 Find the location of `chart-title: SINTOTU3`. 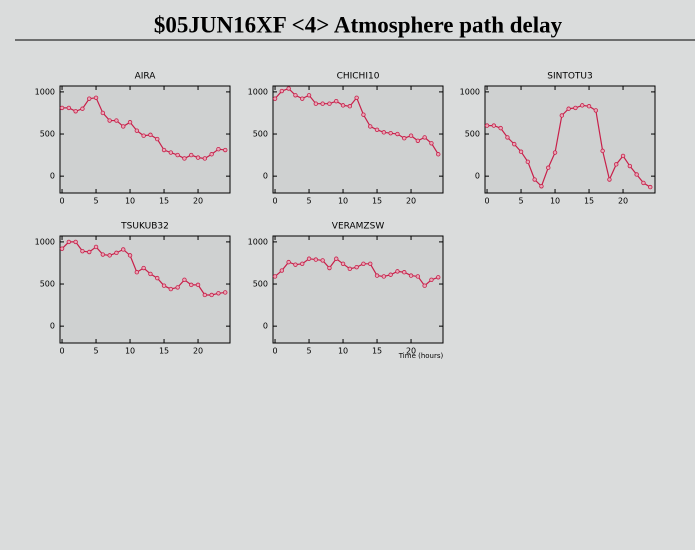

chart-title: SINTOTU3 is located at coordinates (570, 77).